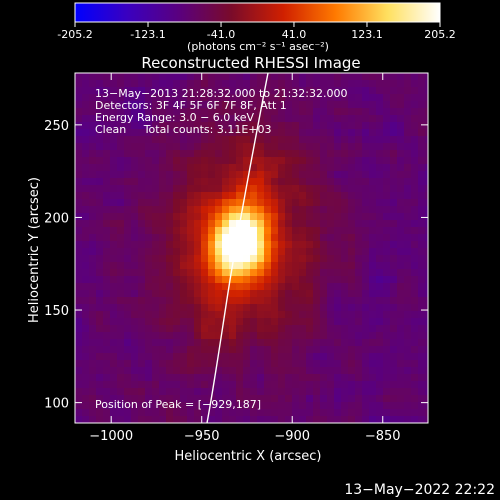 The height and width of the screenshot is (500, 500). I want to click on info-line-energy: Energy Range: 3.0 − 6.0 keV, so click(175, 117).